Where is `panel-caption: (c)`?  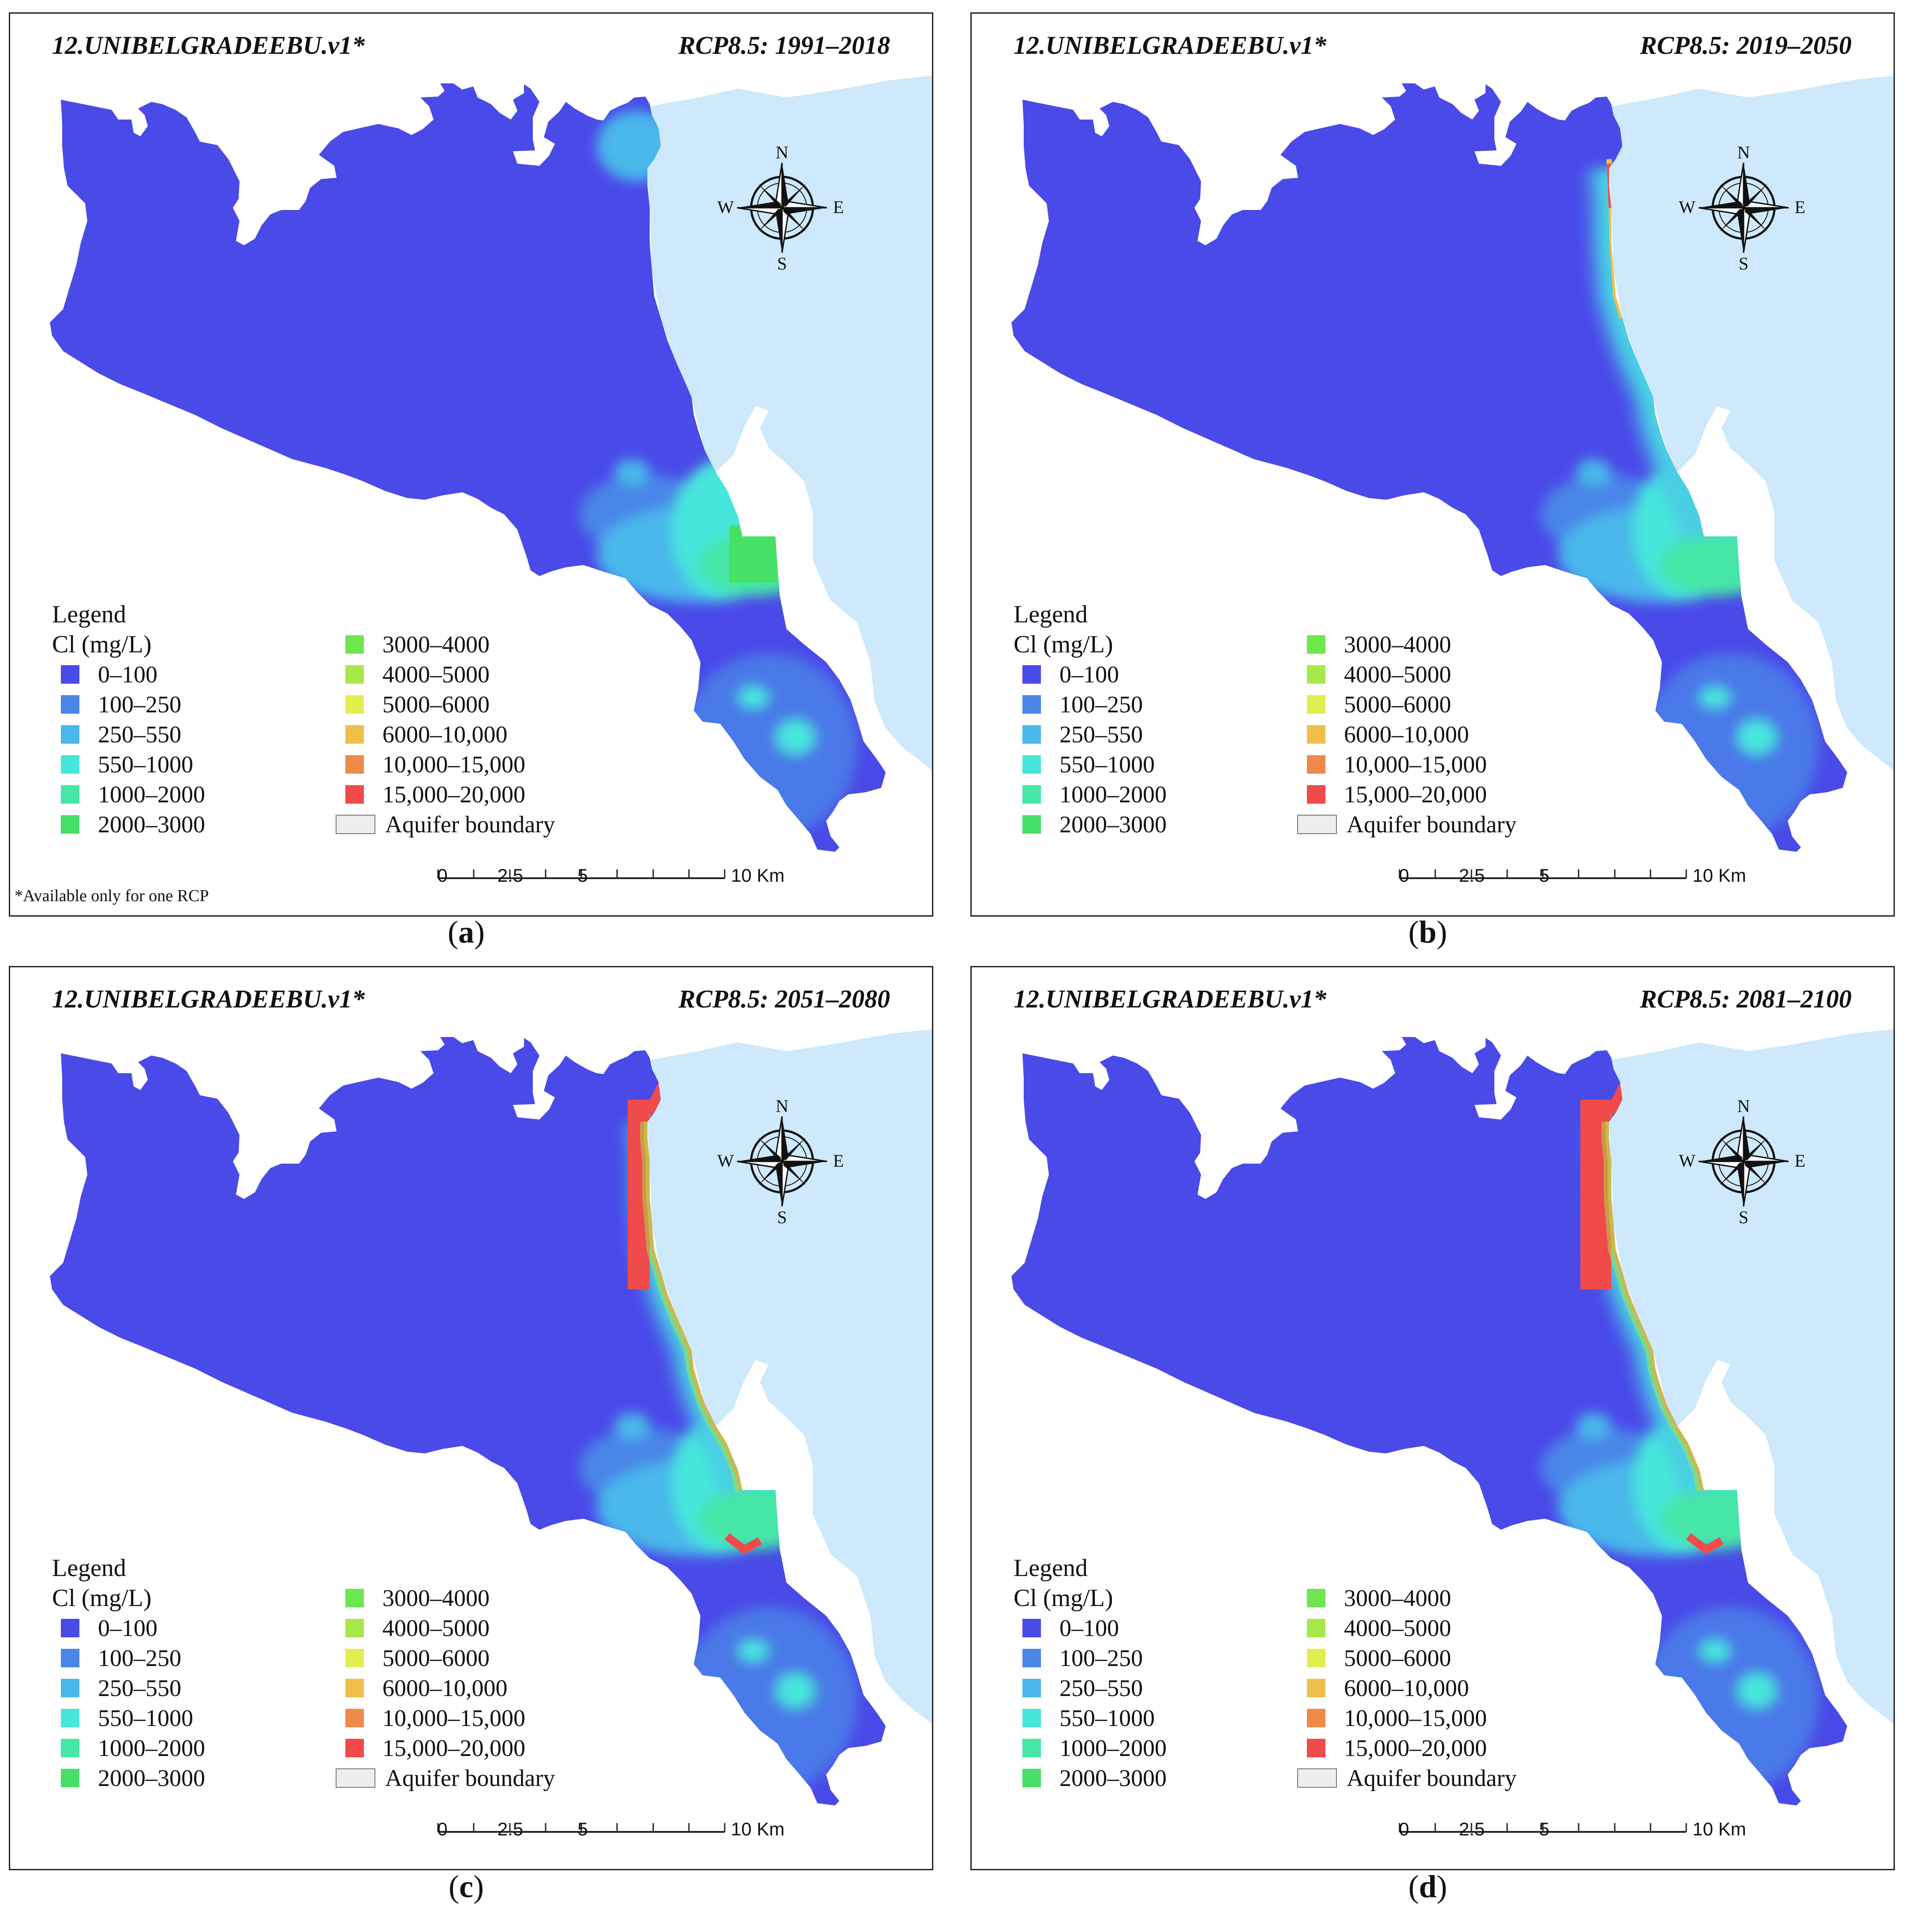 panel-caption: (c) is located at coordinates (466, 1887).